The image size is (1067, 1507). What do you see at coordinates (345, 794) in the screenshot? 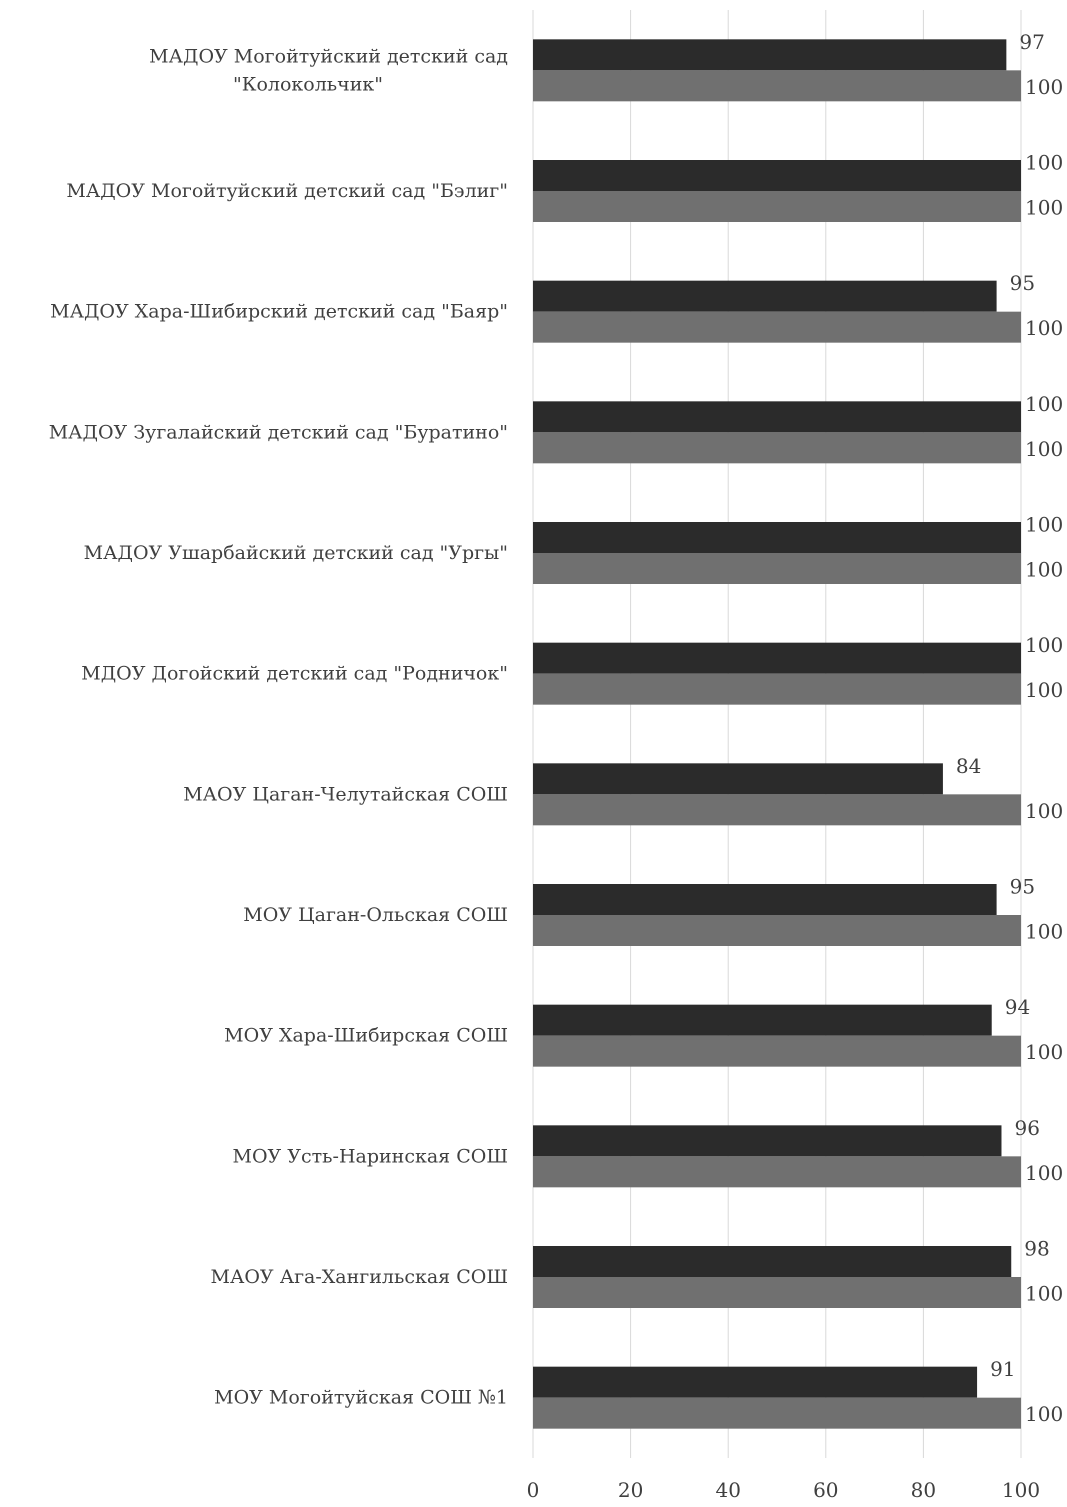
I see `category-label: МАОУ Цаган-Челутайская СОШ` at bounding box center [345, 794].